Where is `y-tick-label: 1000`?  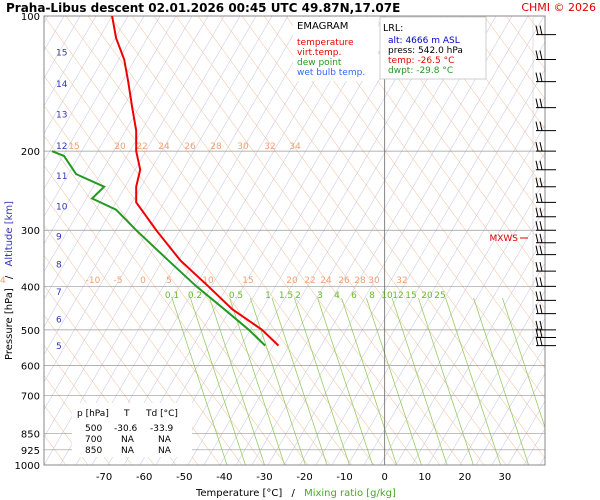 y-tick-label: 1000 is located at coordinates (27, 466).